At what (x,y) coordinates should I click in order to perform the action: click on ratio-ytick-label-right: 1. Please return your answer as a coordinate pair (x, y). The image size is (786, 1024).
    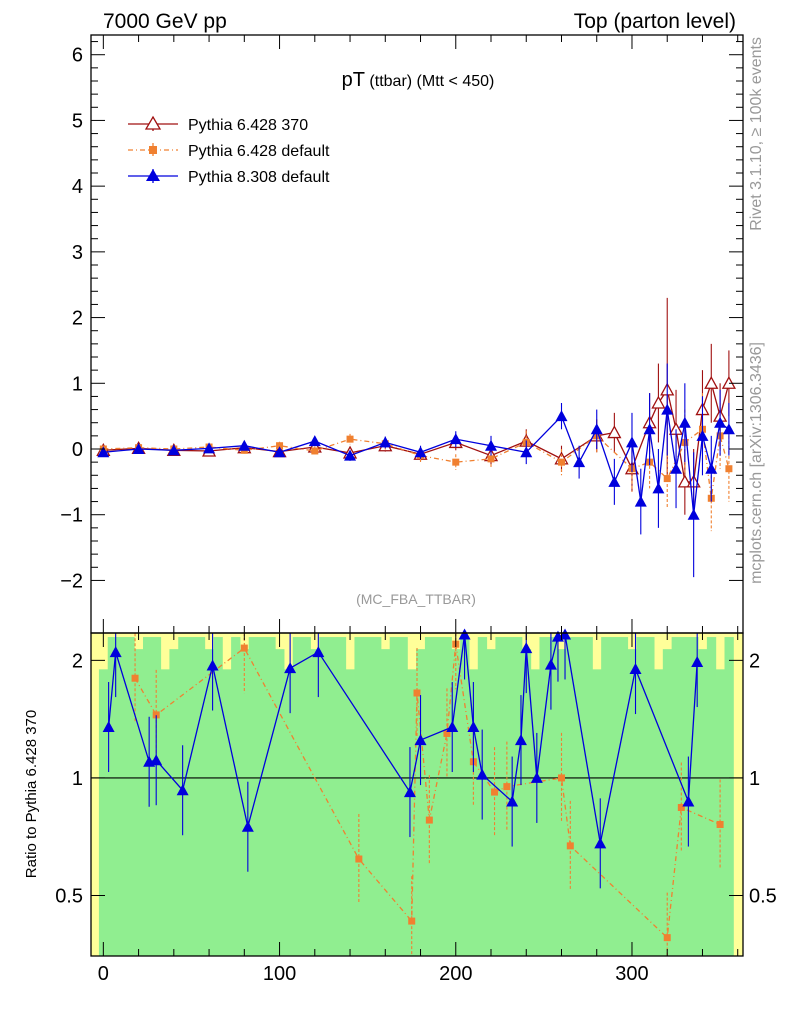
    Looking at the image, I should click on (754, 779).